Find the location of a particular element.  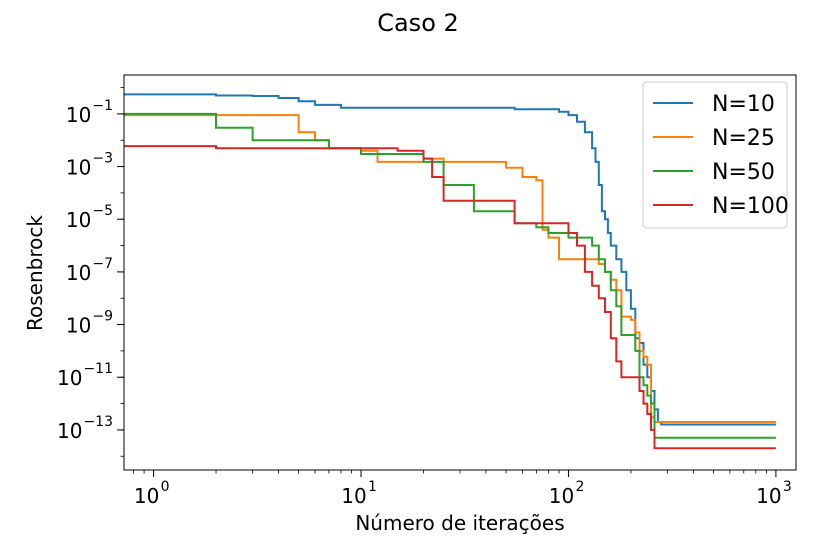

y-tick-label-exponent: −9 is located at coordinates (102, 317).